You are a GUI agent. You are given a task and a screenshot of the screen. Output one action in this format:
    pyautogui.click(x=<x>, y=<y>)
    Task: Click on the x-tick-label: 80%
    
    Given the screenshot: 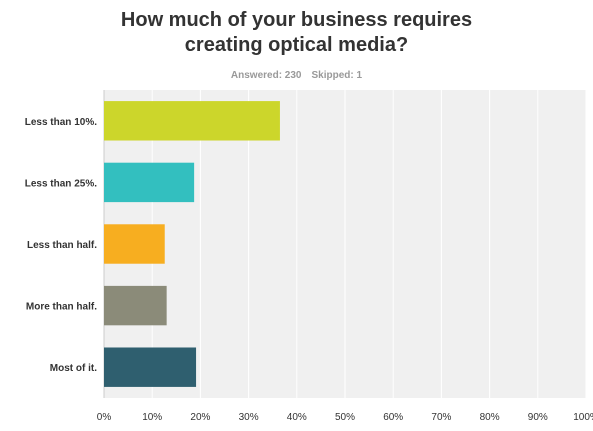 What is the action you would take?
    pyautogui.click(x=490, y=417)
    